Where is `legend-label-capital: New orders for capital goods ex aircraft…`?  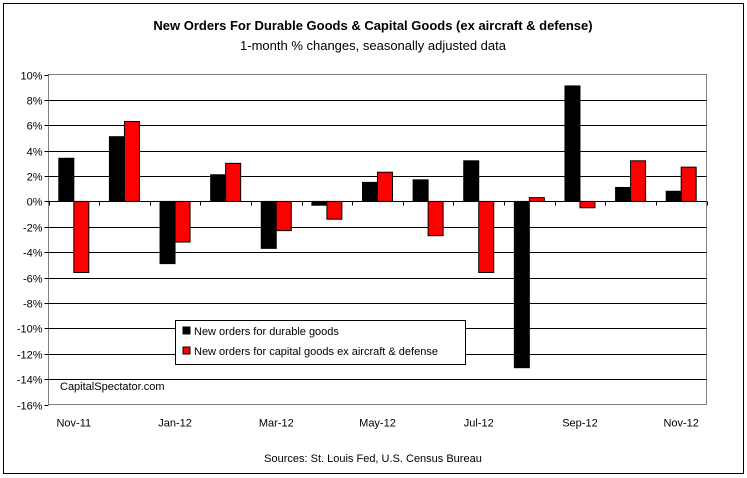
legend-label-capital: New orders for capital goods ex aircraft… is located at coordinates (316, 352).